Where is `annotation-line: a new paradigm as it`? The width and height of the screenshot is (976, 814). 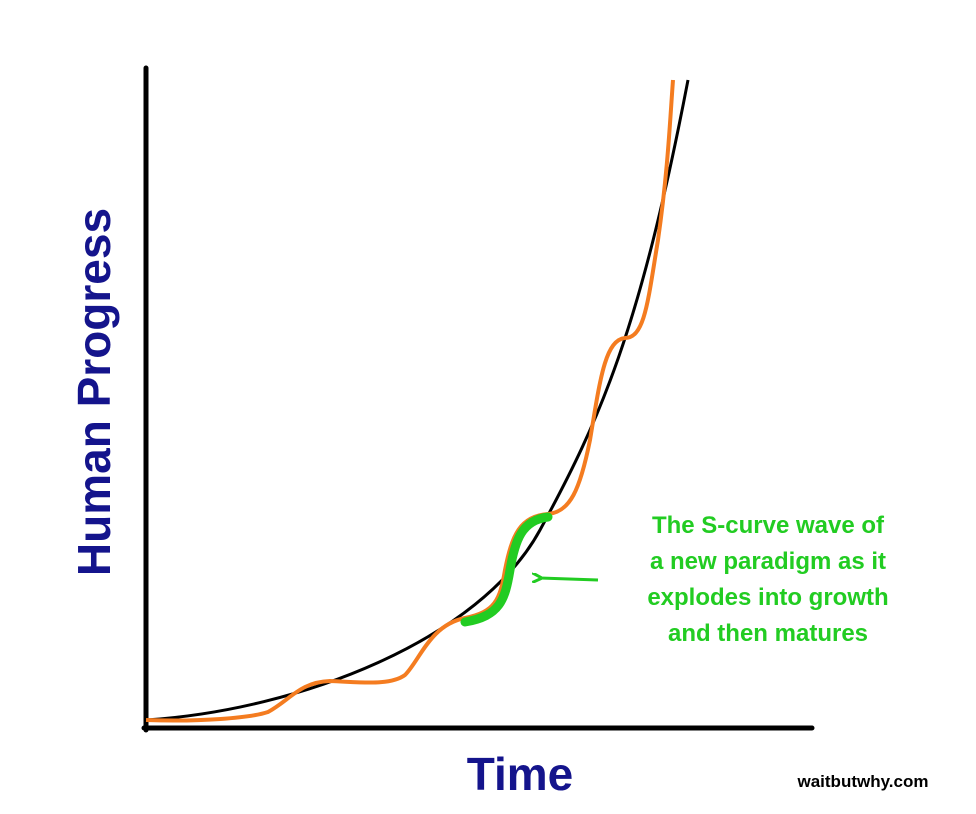 annotation-line: a new paradigm as it is located at coordinates (768, 561).